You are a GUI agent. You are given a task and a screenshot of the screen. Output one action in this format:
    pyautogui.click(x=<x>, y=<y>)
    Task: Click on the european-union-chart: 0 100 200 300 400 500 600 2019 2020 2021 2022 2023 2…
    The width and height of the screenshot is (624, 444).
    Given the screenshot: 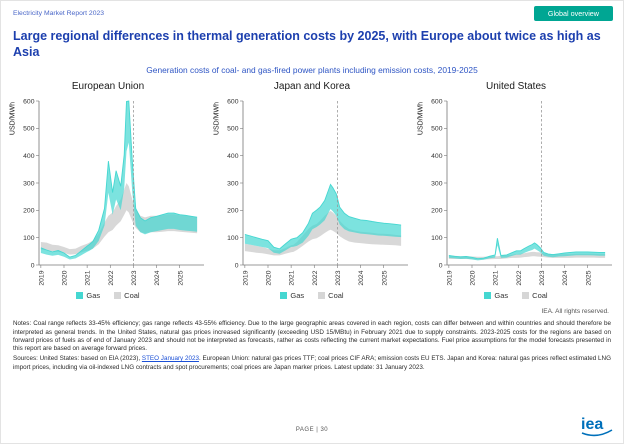 What is the action you would take?
    pyautogui.click(x=107, y=192)
    